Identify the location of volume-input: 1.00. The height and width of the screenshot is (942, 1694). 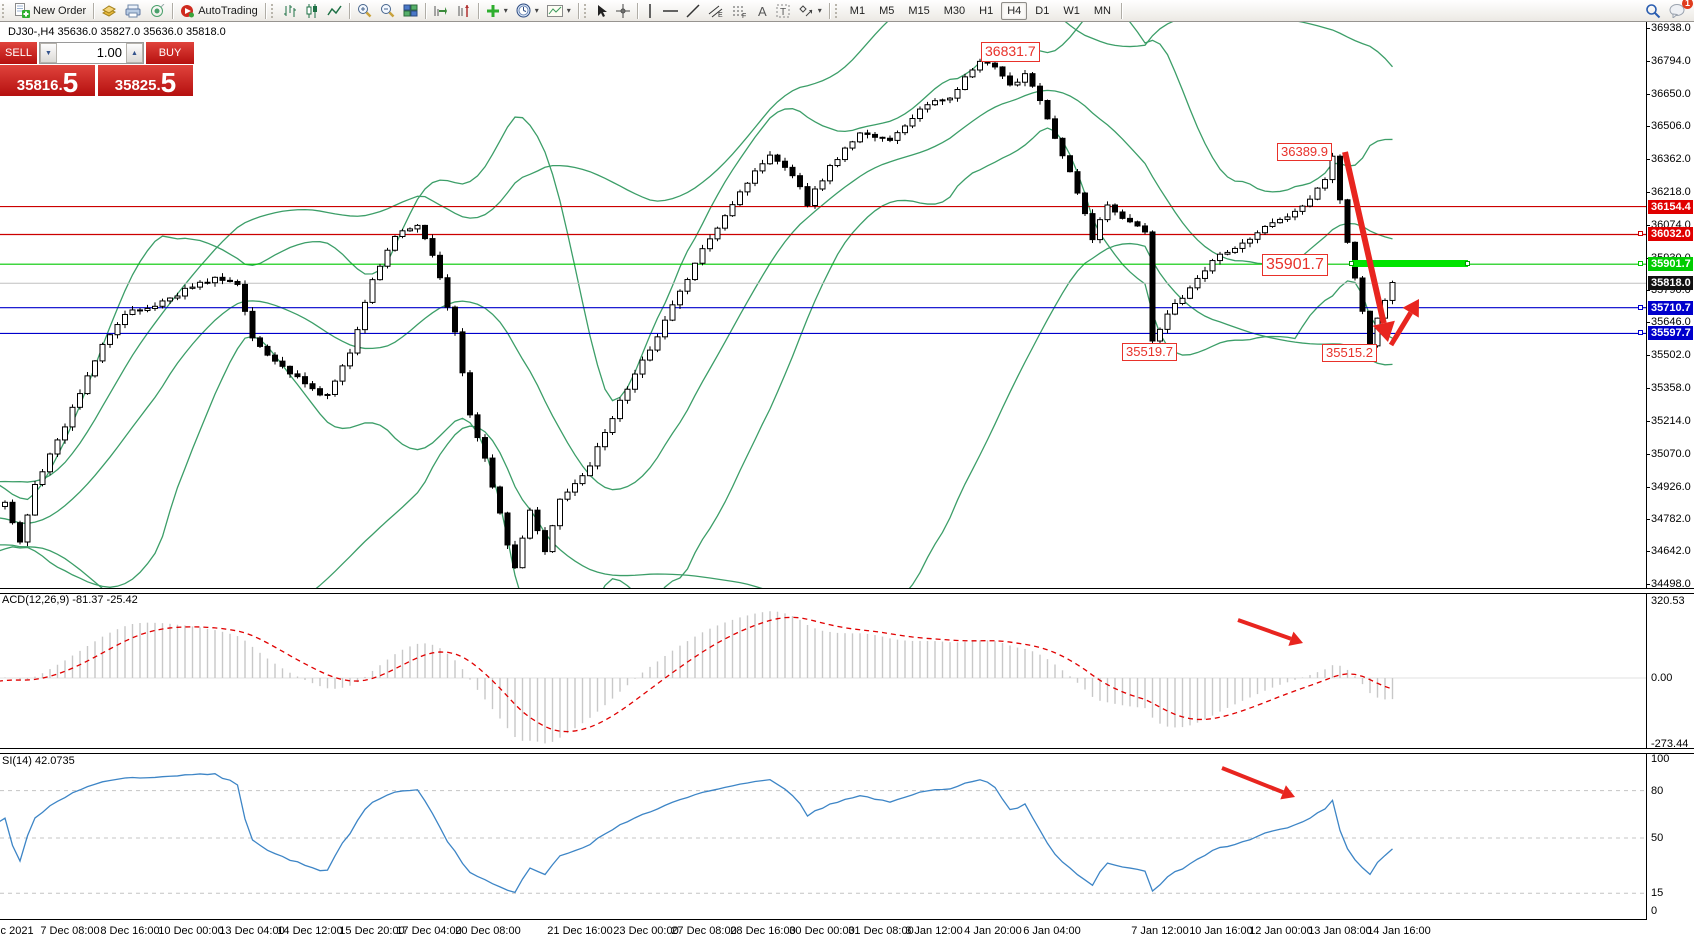
(109, 52).